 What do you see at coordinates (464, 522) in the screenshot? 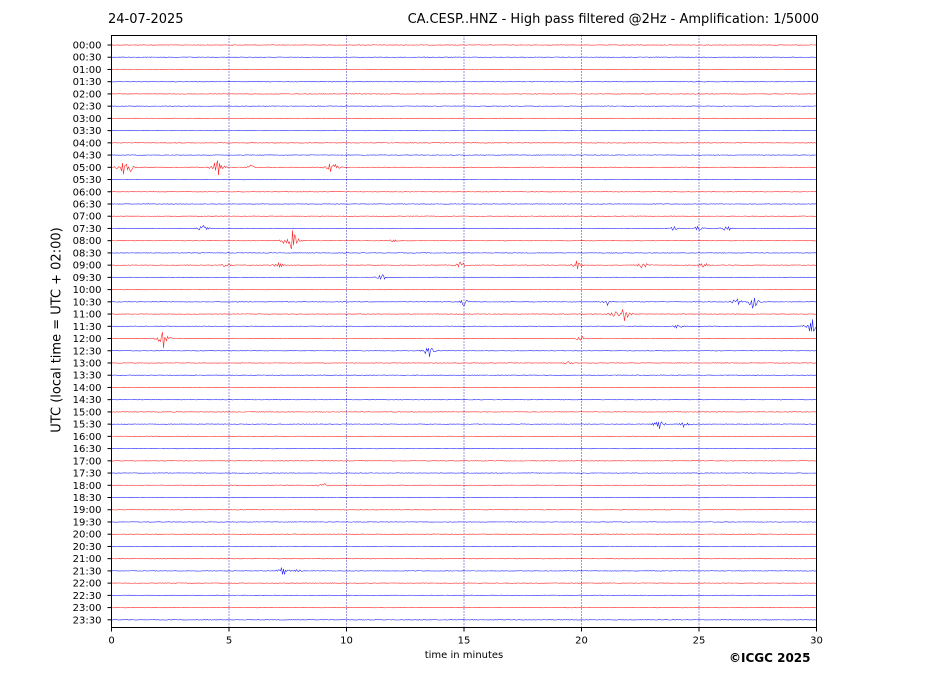
I see `trace-1930` at bounding box center [464, 522].